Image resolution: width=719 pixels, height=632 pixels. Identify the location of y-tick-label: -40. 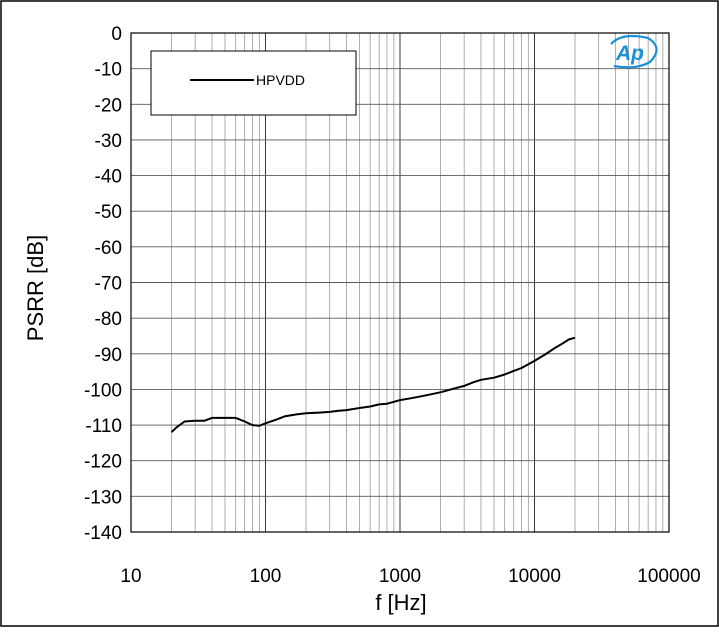
(108, 177).